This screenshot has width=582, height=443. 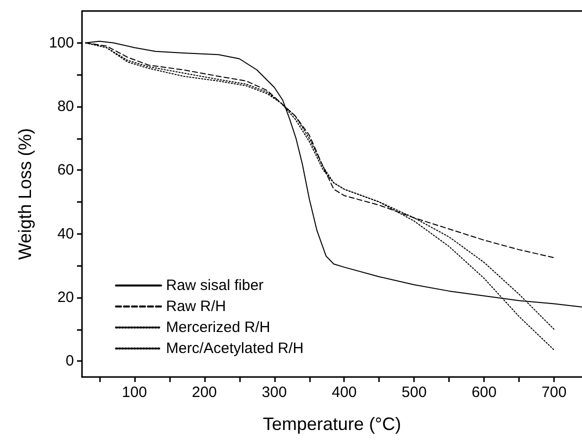 I want to click on y-tick-label: 100, so click(x=61, y=43).